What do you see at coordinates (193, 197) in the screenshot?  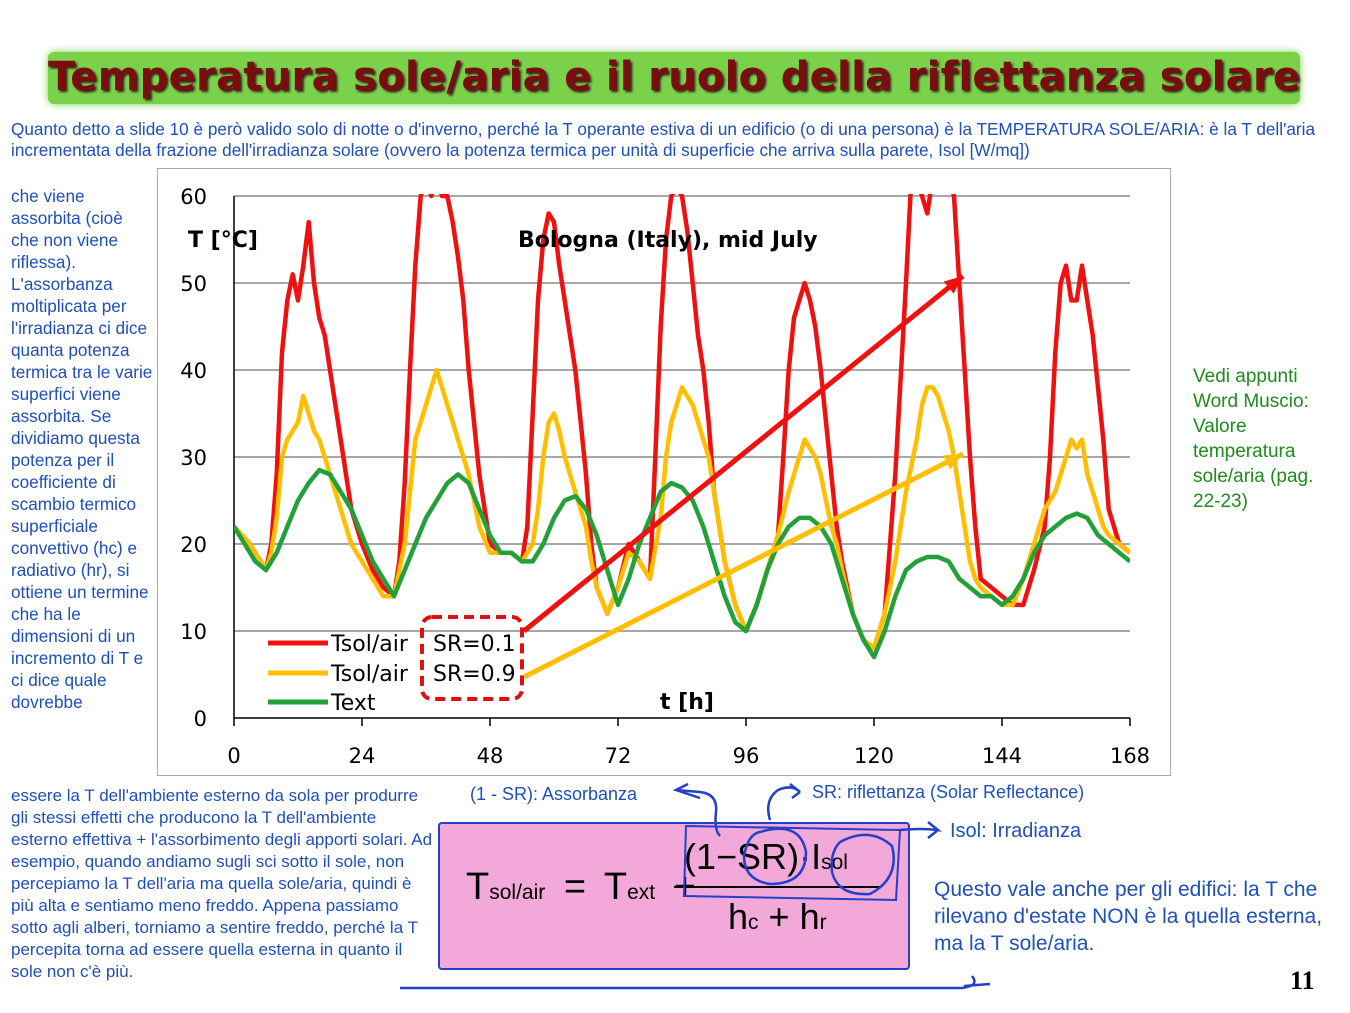 I see `y-tick-label: 60` at bounding box center [193, 197].